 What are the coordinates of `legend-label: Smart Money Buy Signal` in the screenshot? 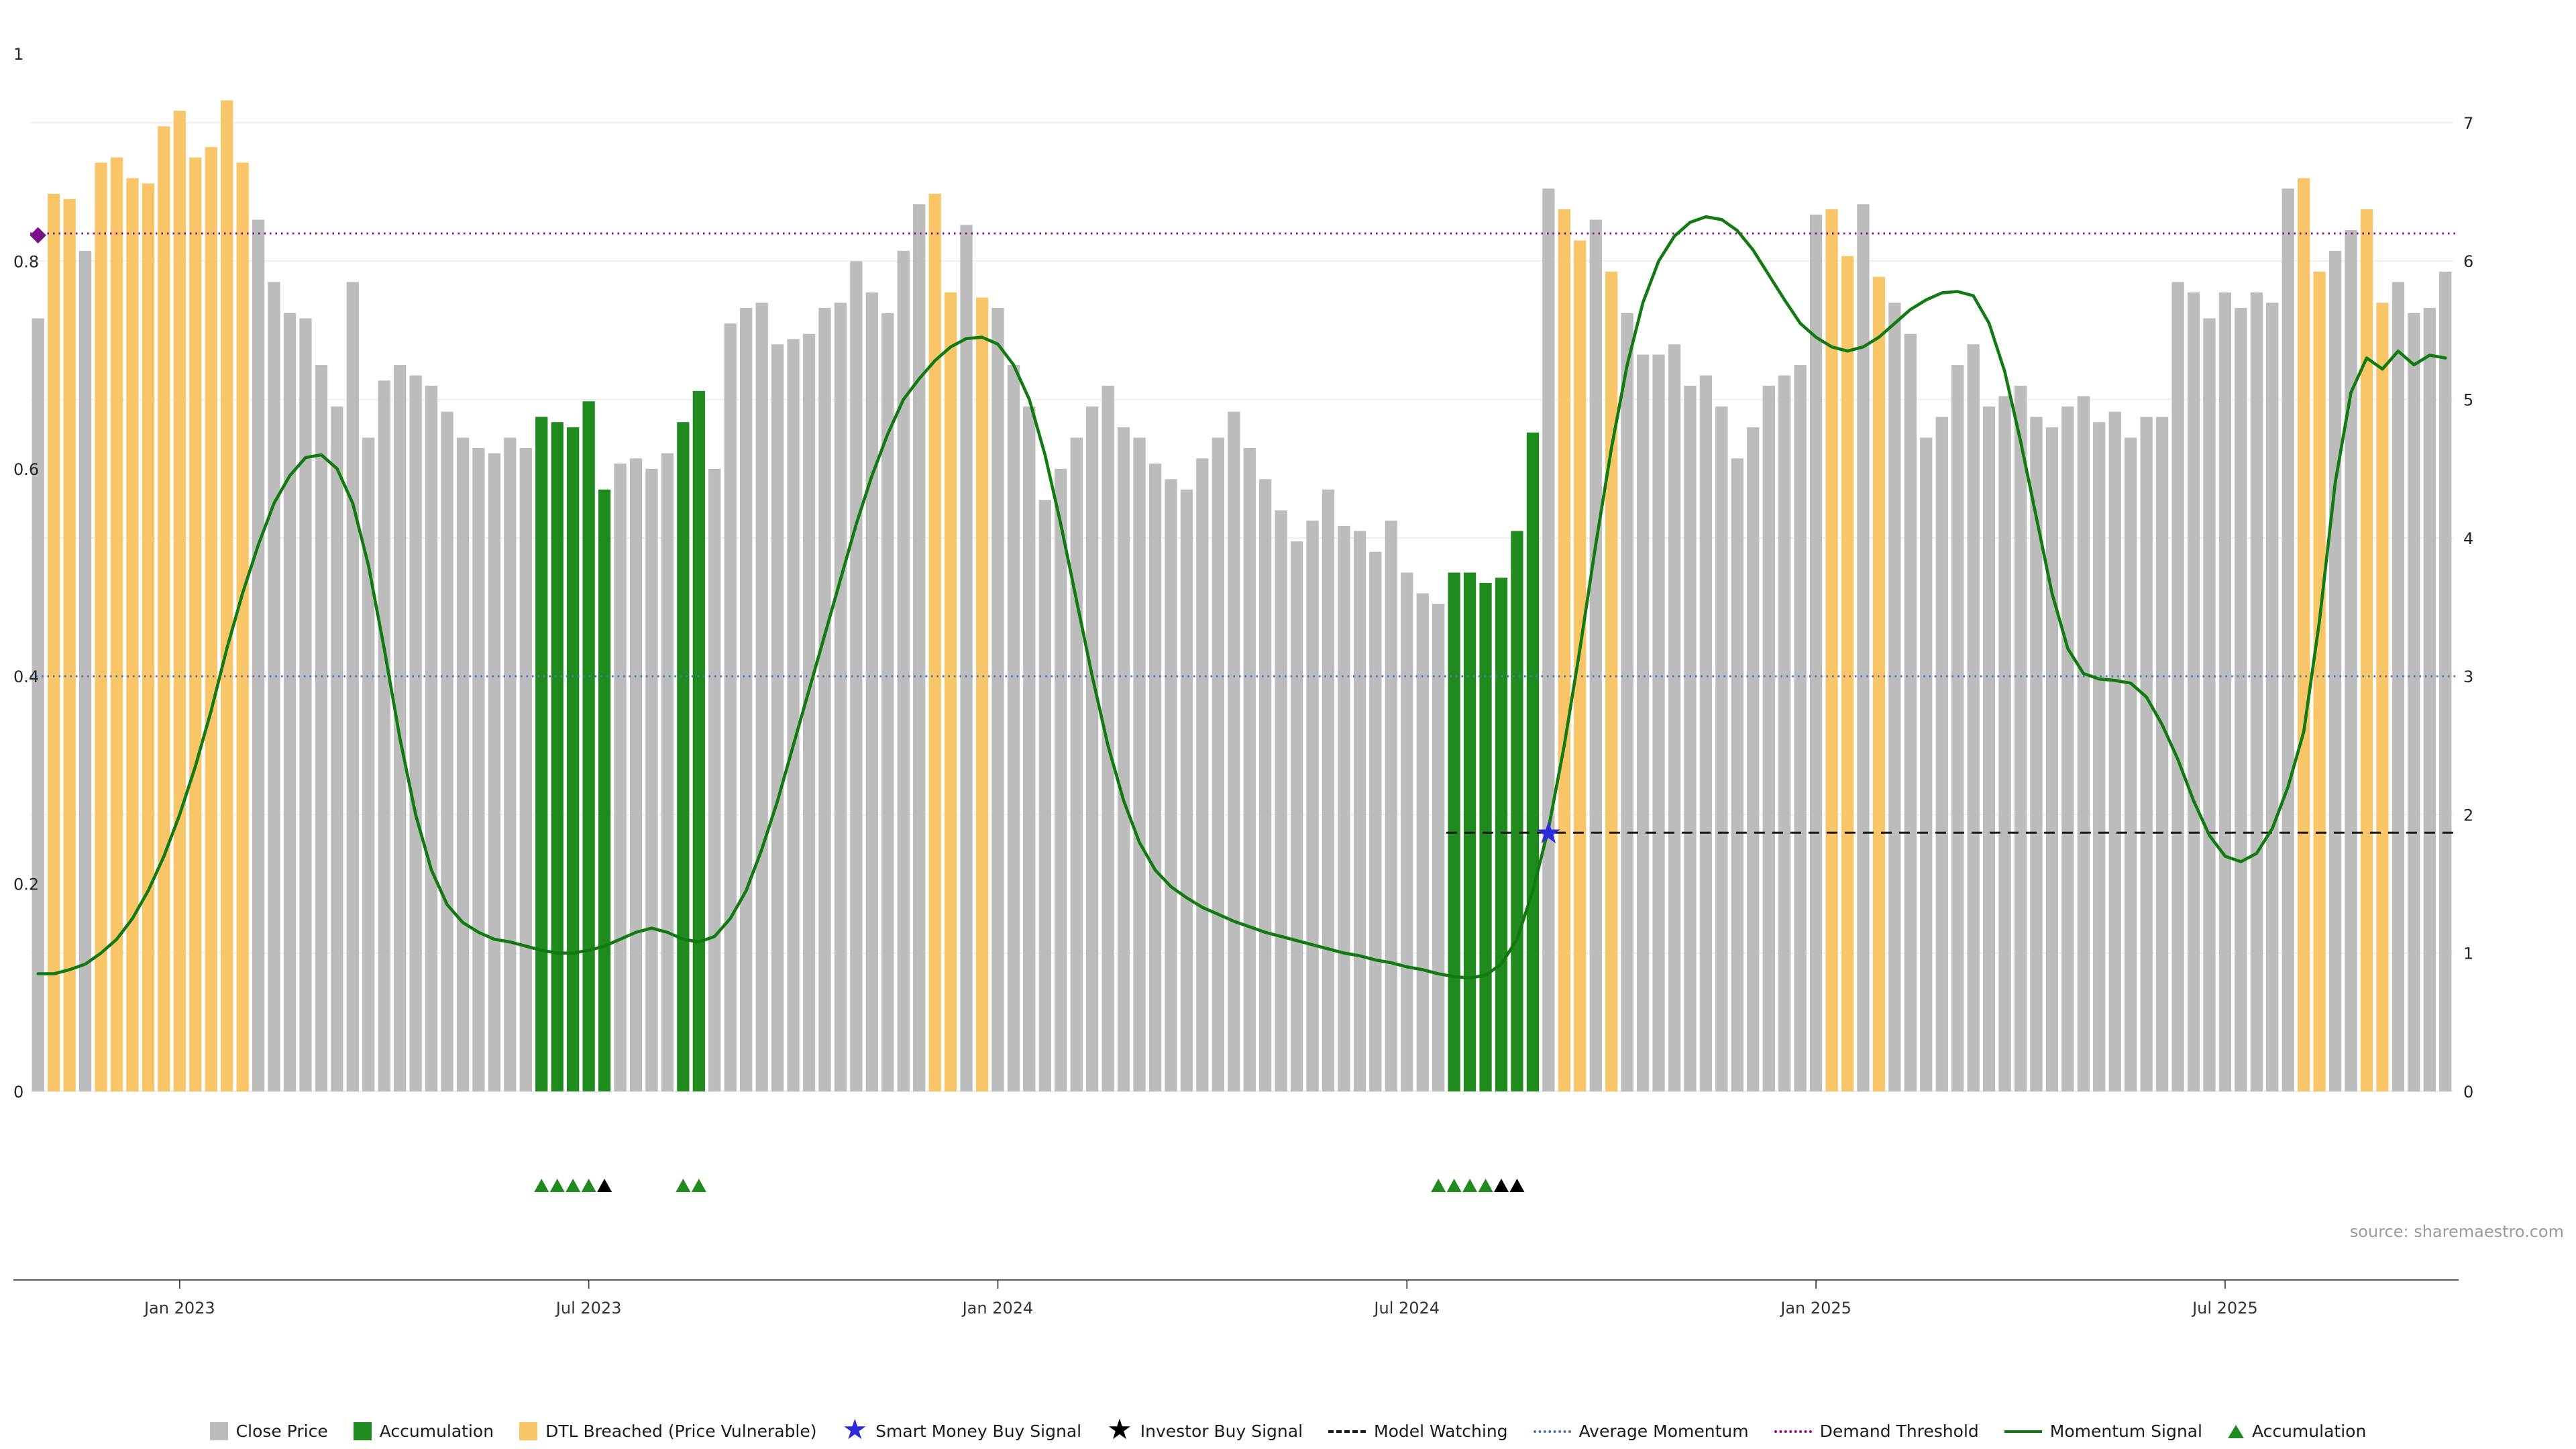 It's located at (978, 1431).